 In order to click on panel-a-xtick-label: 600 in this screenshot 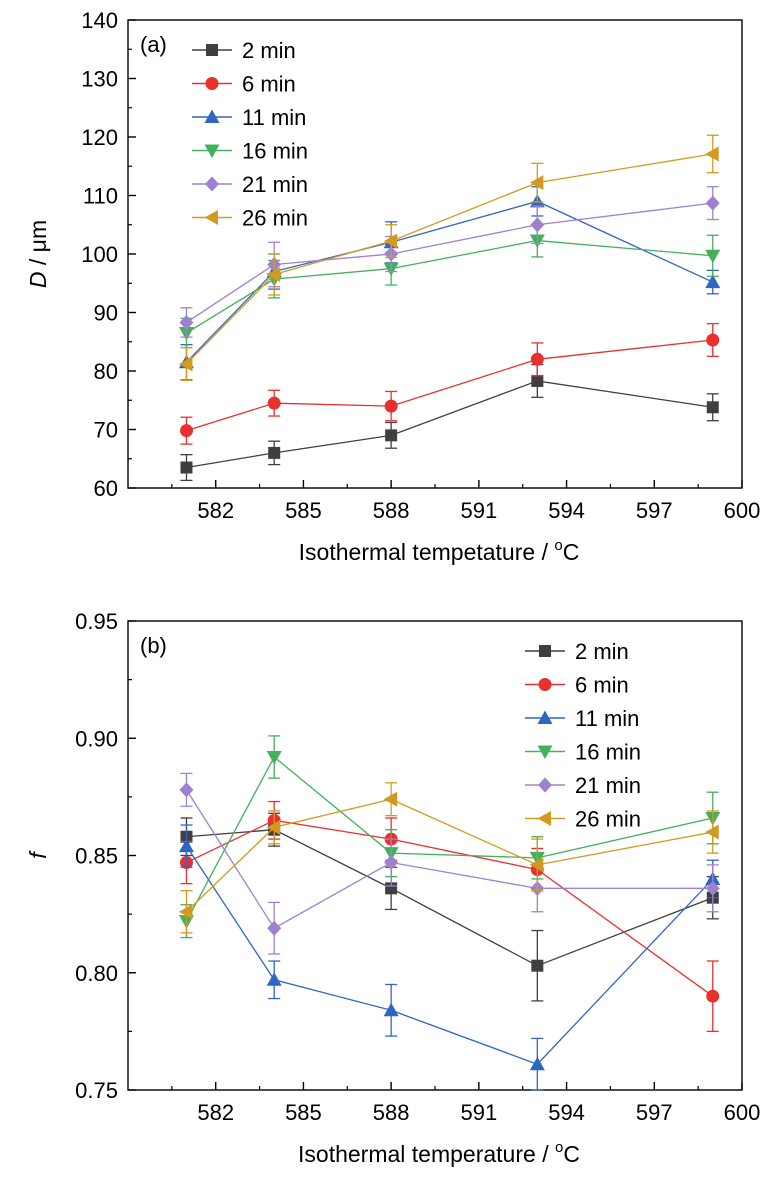, I will do `click(742, 510)`.